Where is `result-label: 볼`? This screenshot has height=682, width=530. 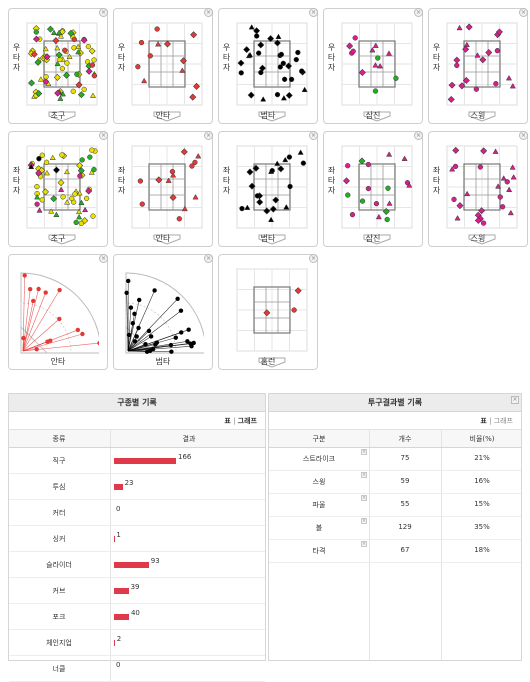
result-label: 볼 is located at coordinates (319, 528).